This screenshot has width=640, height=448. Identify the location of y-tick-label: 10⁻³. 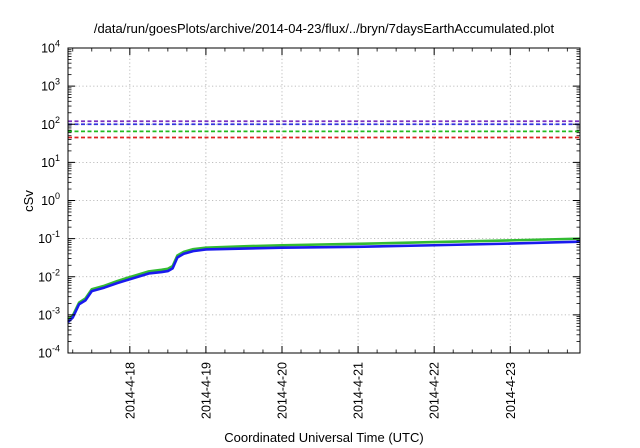
(49, 313).